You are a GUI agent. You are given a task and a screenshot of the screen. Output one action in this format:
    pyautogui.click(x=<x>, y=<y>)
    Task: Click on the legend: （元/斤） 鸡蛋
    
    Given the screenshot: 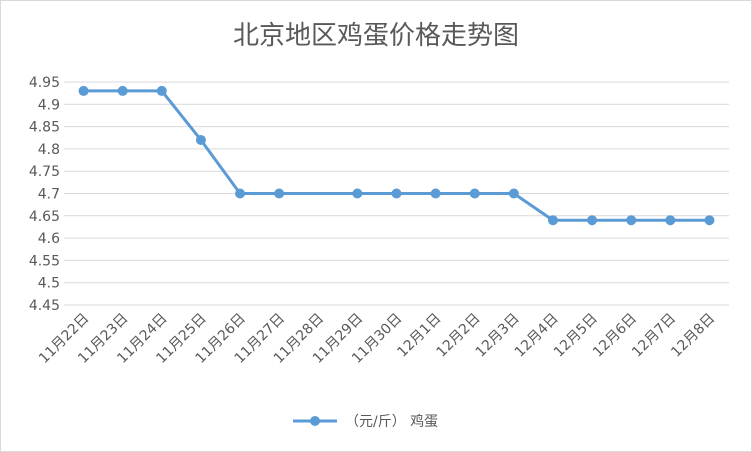 What is the action you would take?
    pyautogui.click(x=365, y=421)
    